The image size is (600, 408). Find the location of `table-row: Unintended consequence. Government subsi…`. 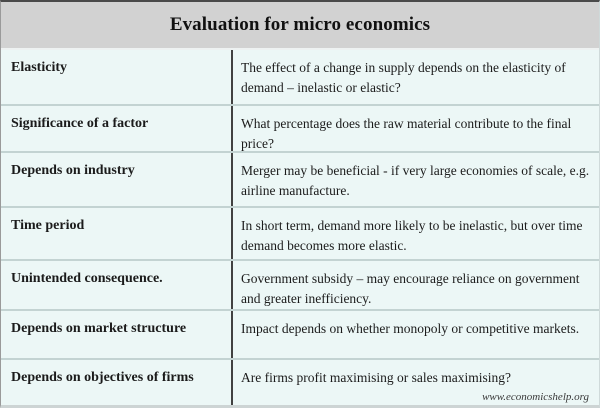

table-row: Unintended consequence. Government subsi… is located at coordinates (300, 284).